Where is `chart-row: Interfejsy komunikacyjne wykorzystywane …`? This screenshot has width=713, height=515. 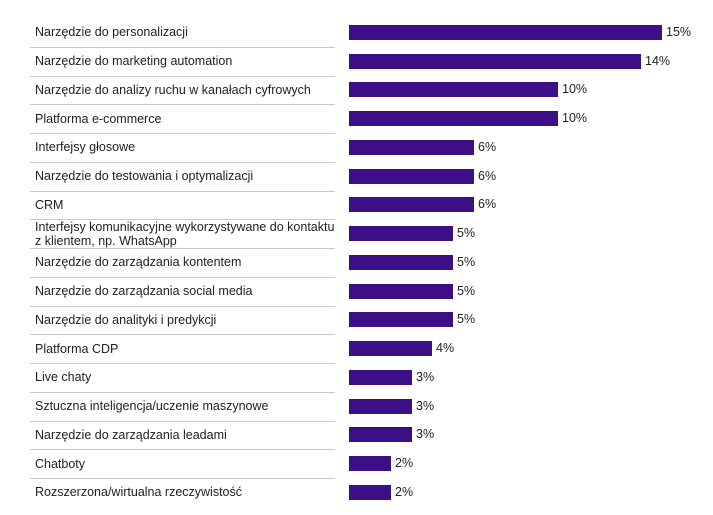
chart-row: Interfejsy komunikacyjne wykorzystywane … is located at coordinates (356, 233).